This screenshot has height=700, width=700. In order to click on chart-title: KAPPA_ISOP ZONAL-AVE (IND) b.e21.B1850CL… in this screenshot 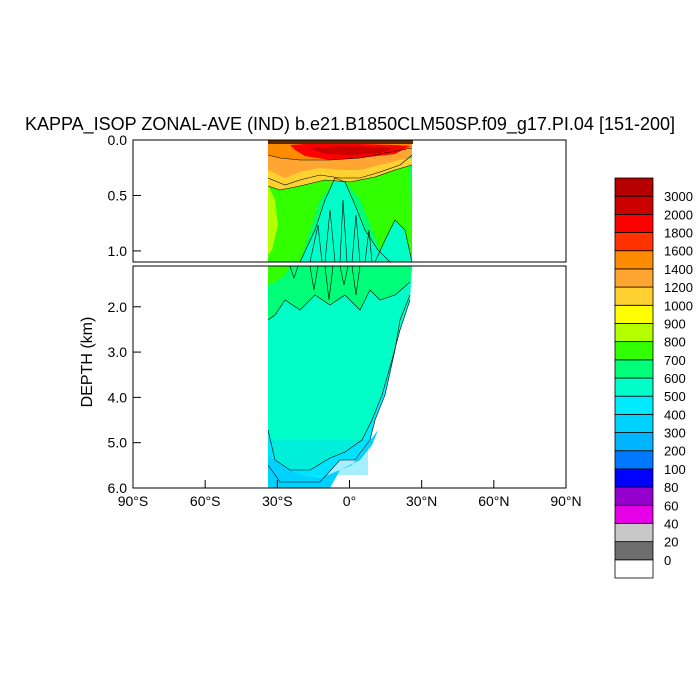, I will do `click(350, 124)`.